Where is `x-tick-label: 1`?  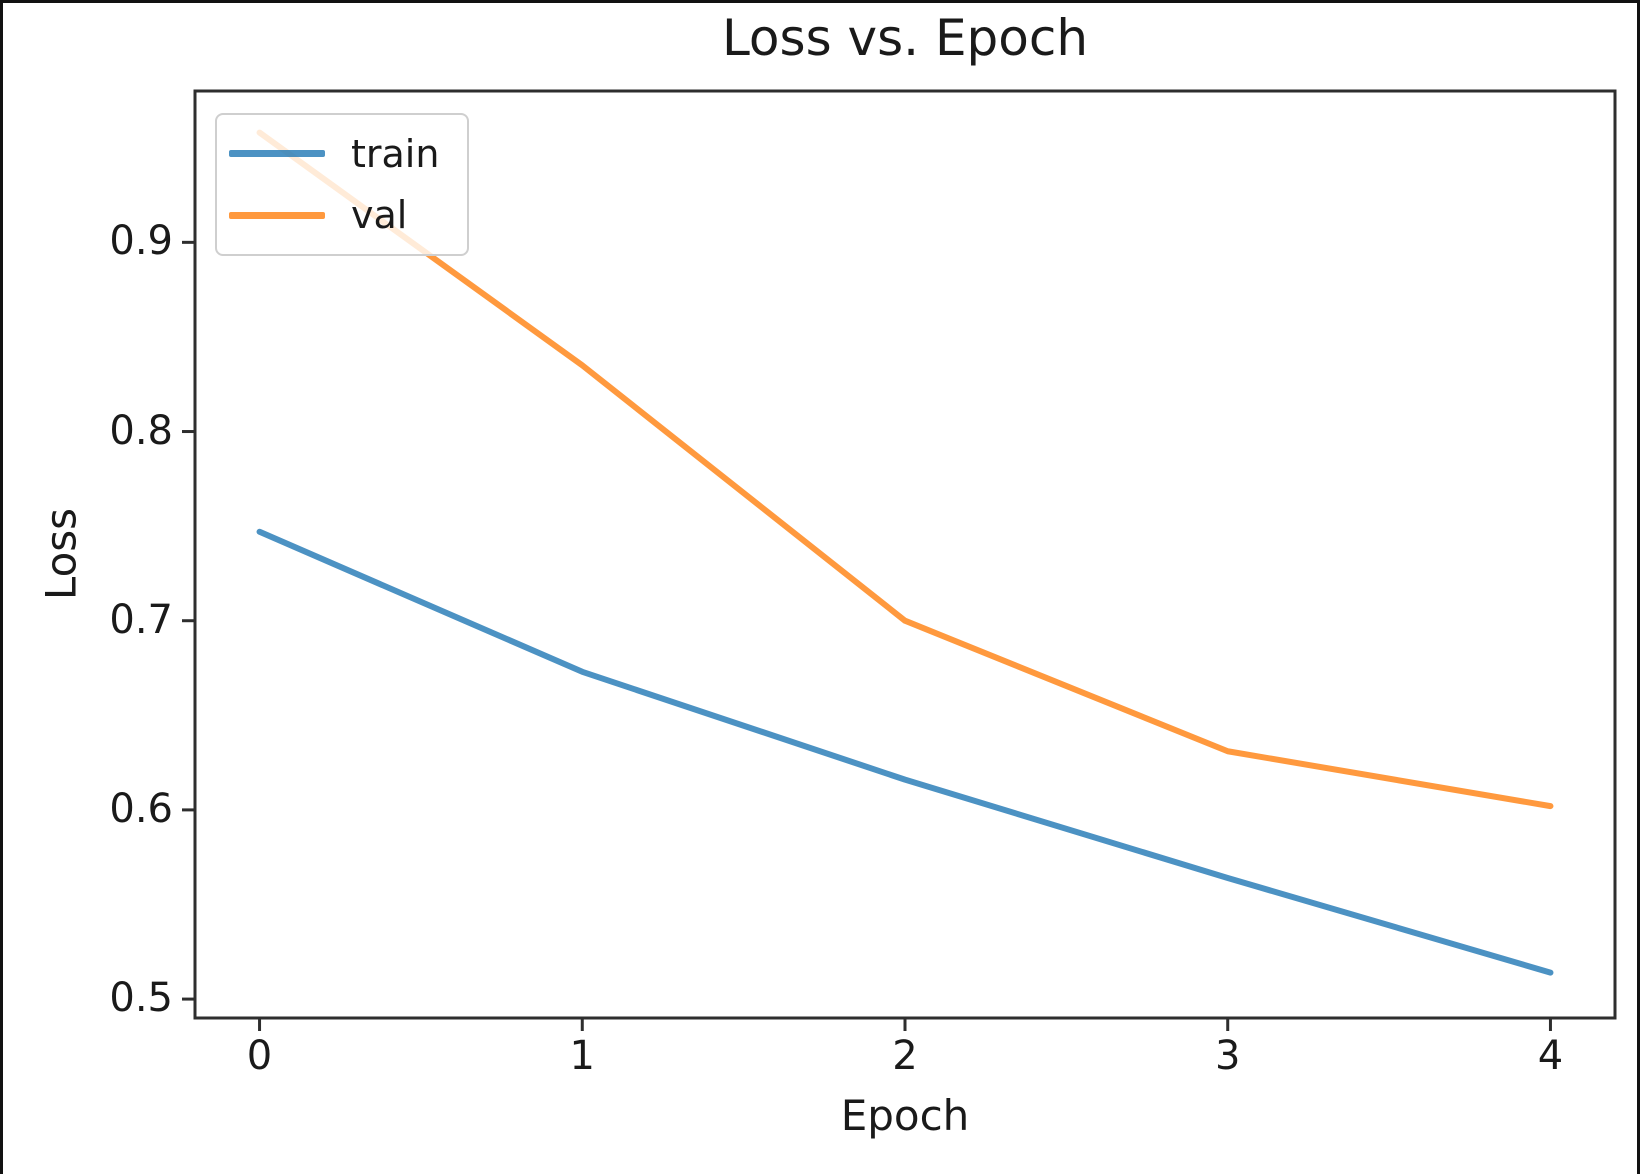
x-tick-label: 1 is located at coordinates (582, 1056).